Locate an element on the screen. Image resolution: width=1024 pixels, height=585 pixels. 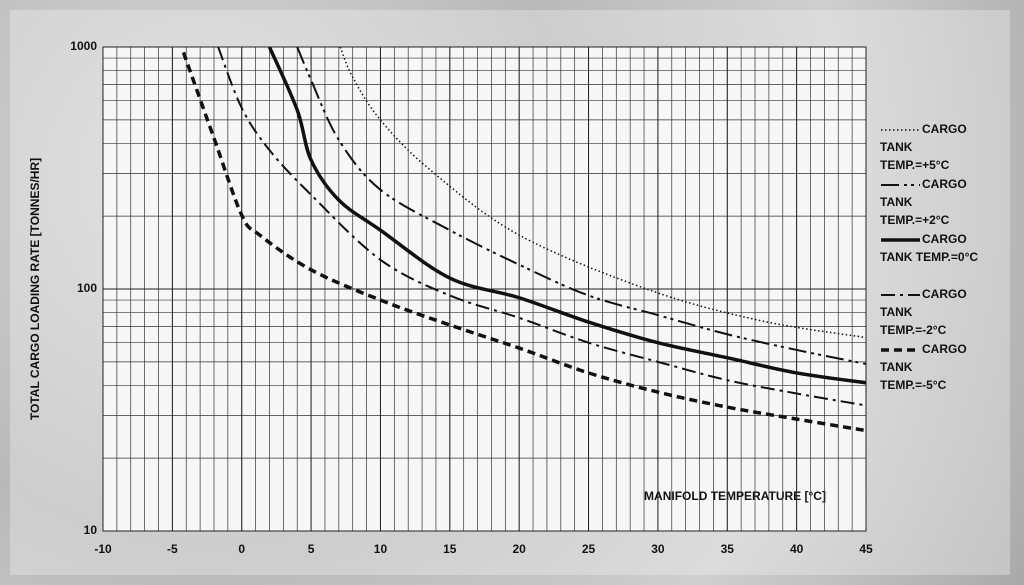
legend-item: CARGO TANK TEMP.=+5°C is located at coordinates (930, 147).